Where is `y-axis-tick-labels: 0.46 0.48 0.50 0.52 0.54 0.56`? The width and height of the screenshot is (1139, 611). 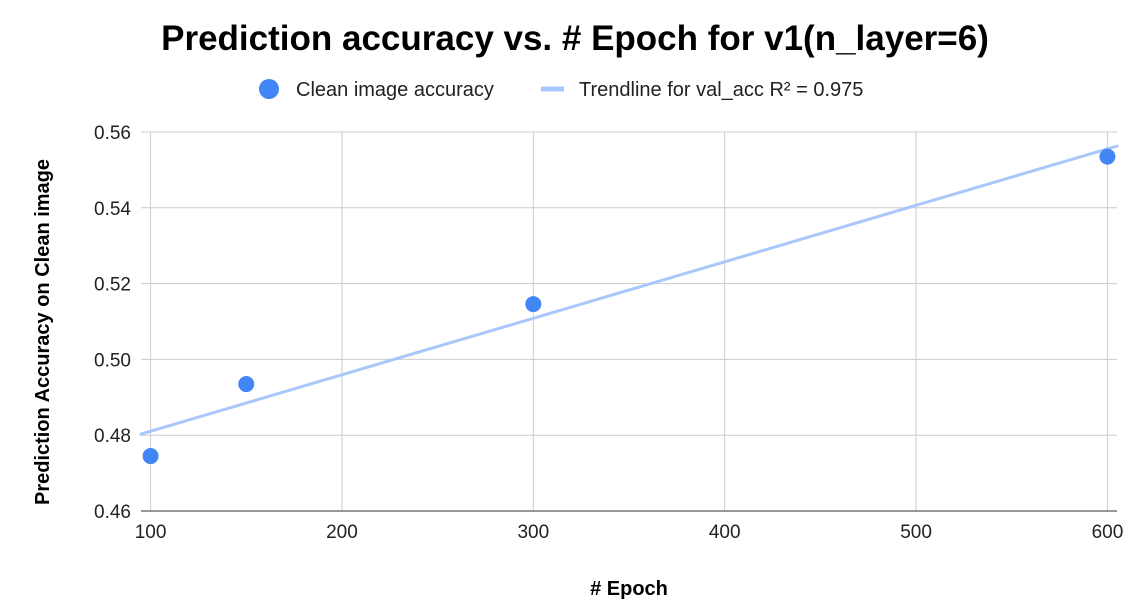 y-axis-tick-labels: 0.46 0.48 0.50 0.52 0.54 0.56 is located at coordinates (112, 323).